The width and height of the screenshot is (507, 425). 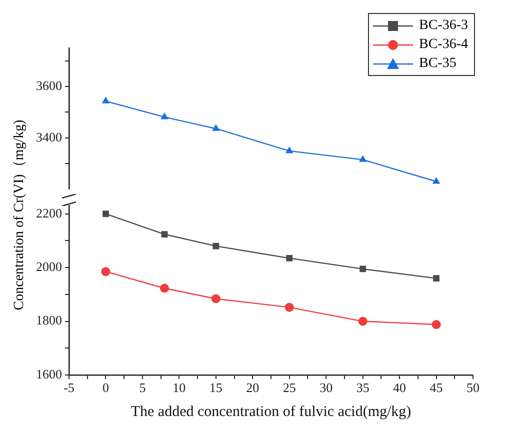 I want to click on x-tick-label: 30, so click(x=326, y=388).